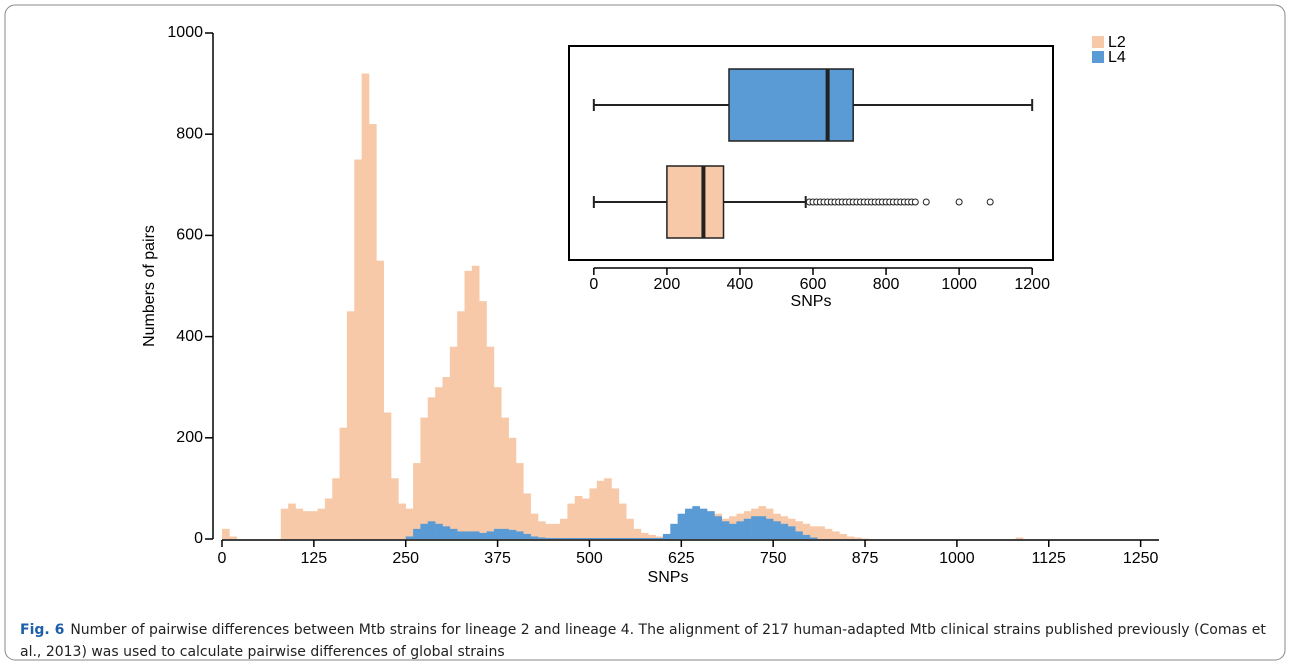  Describe the element at coordinates (405, 558) in the screenshot. I see `x-tick-label: 250` at that location.